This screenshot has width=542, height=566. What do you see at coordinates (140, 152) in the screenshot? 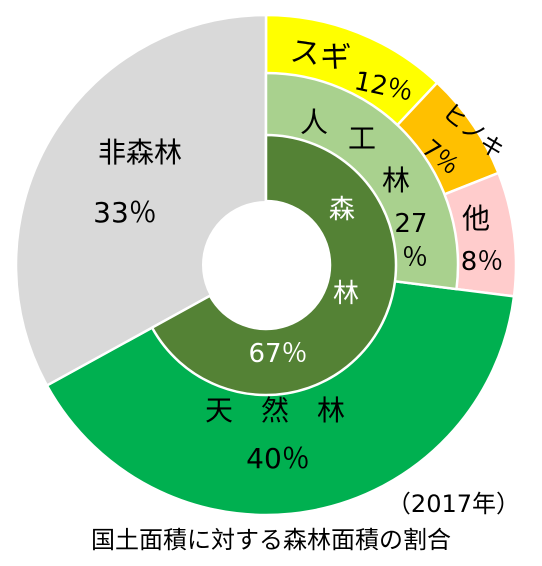
I see `label-non-forest: 非森林` at bounding box center [140, 152].